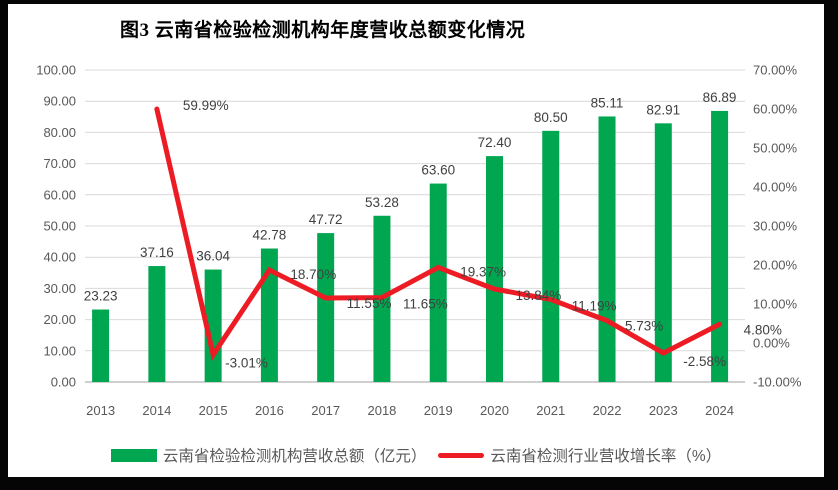 This screenshot has width=838, height=490. I want to click on y-axis-left-tick: 80.00, so click(59, 132).